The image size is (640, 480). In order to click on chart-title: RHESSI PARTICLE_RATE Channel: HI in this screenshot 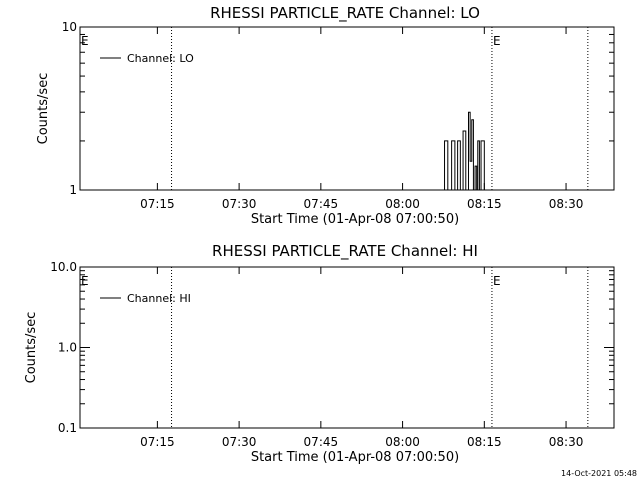, I will do `click(345, 251)`.